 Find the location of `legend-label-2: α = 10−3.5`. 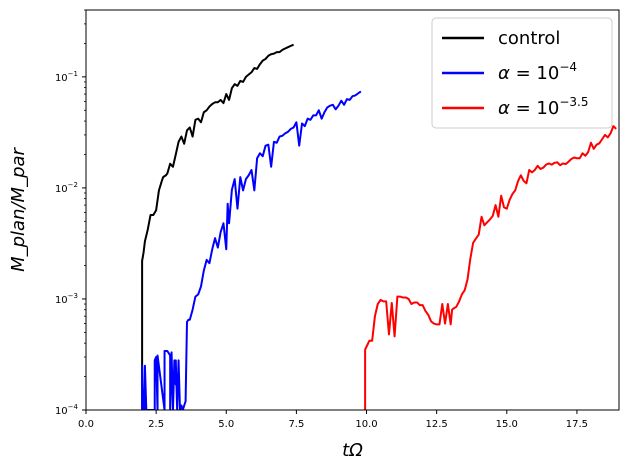

legend-label-2: α = 10−3.5 is located at coordinates (543, 107).